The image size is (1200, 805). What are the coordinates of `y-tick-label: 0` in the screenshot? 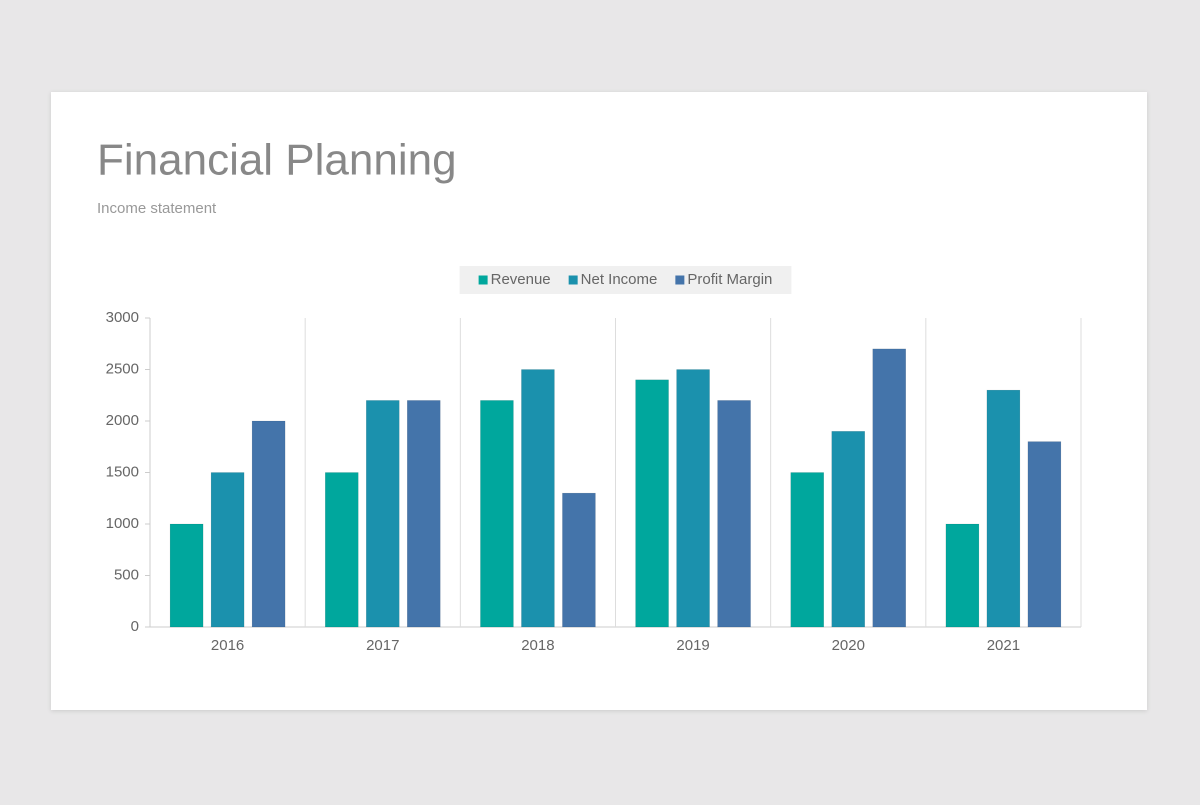 It's located at (135, 626).